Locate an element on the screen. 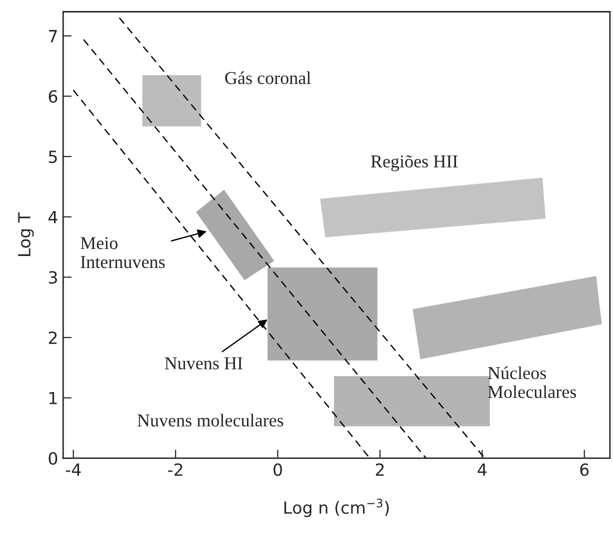  y-tick-label: 2 is located at coordinates (52, 337).